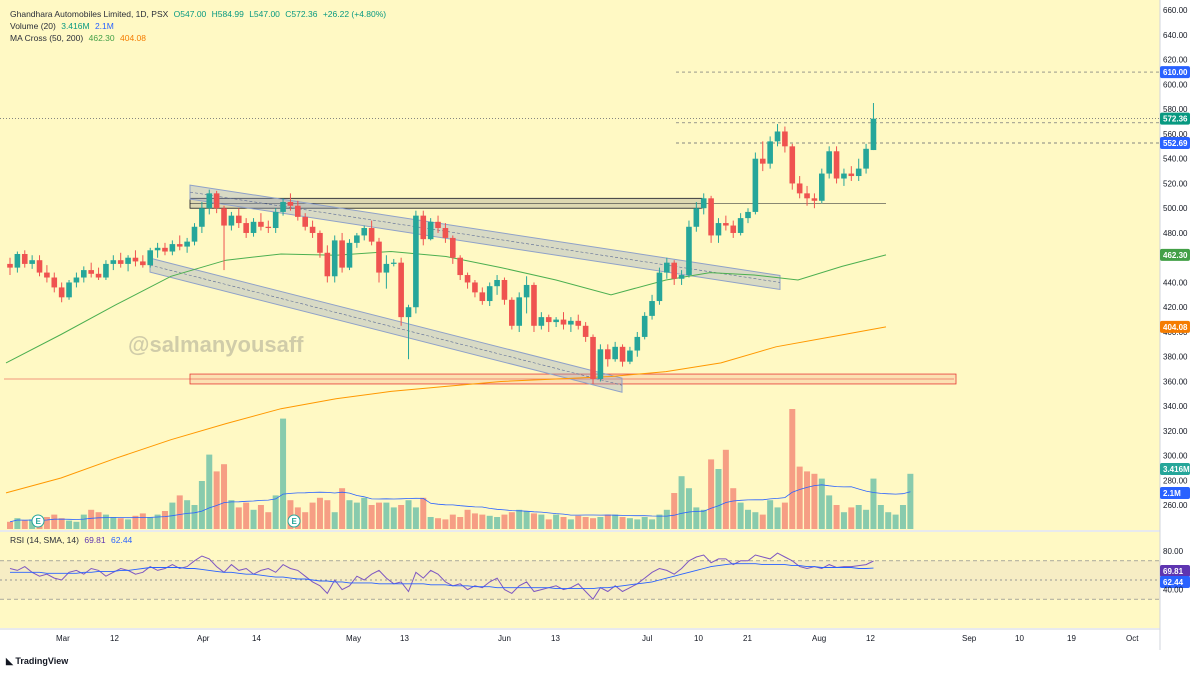  What do you see at coordinates (216, 344) in the screenshot?
I see `watermark-text: @salmanyousaff` at bounding box center [216, 344].